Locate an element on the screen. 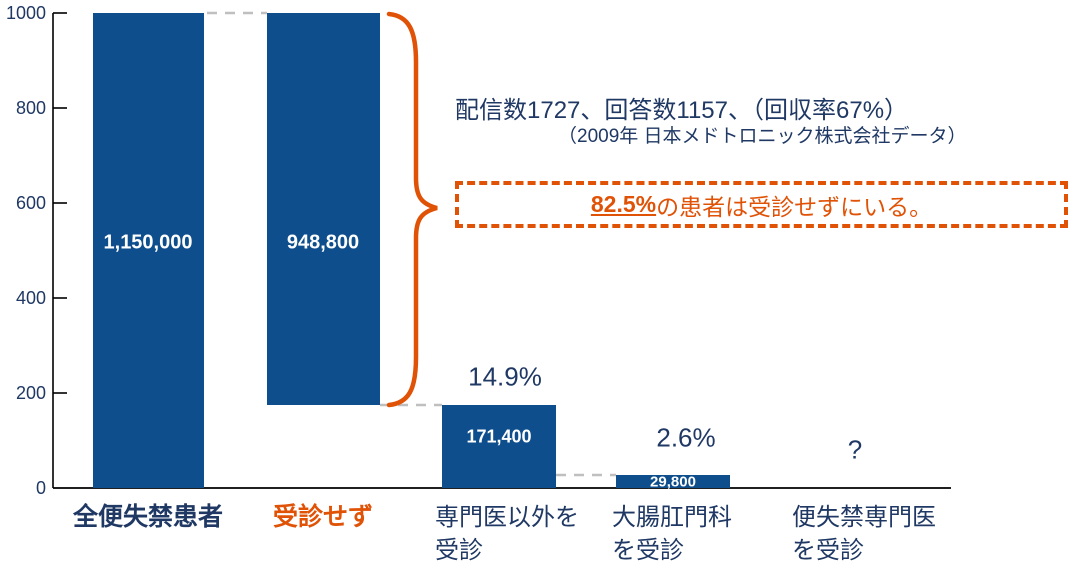 The width and height of the screenshot is (1091, 582). y-axis-tick-label: 200 is located at coordinates (30, 393).